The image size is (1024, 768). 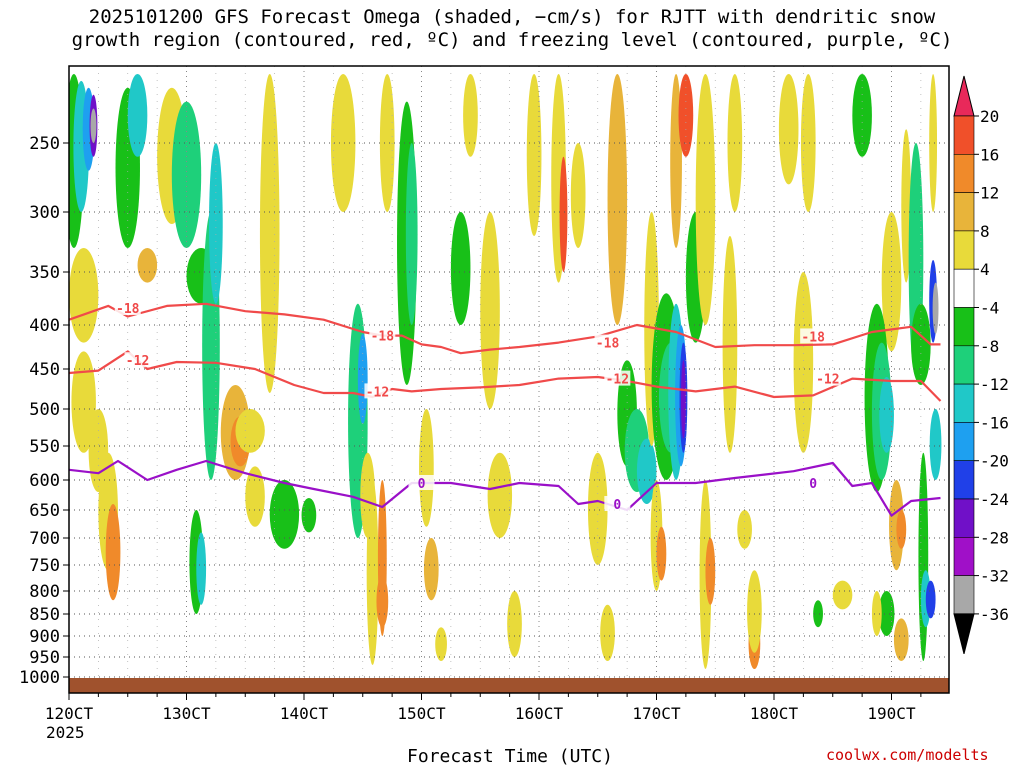 I want to click on x-axis-title: Forecast Time (UTC), so click(x=510, y=756).